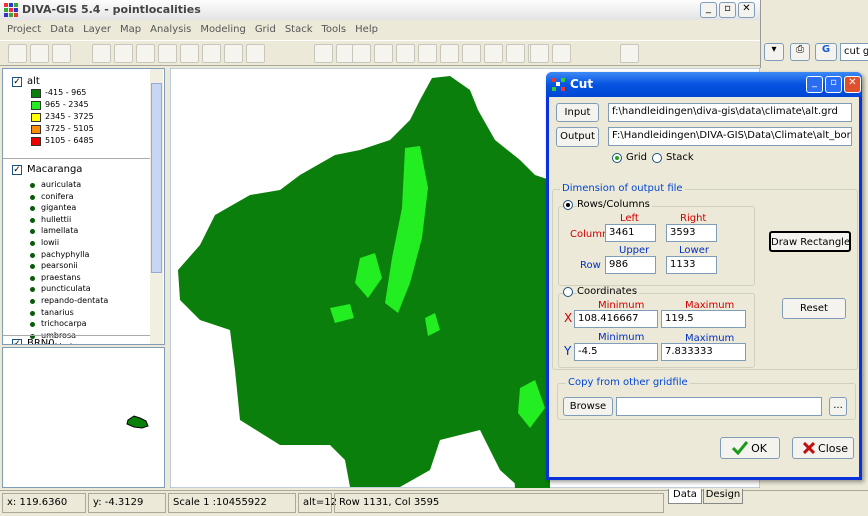 This screenshot has height=516, width=868. I want to click on x-max-label: Maximum, so click(710, 305).